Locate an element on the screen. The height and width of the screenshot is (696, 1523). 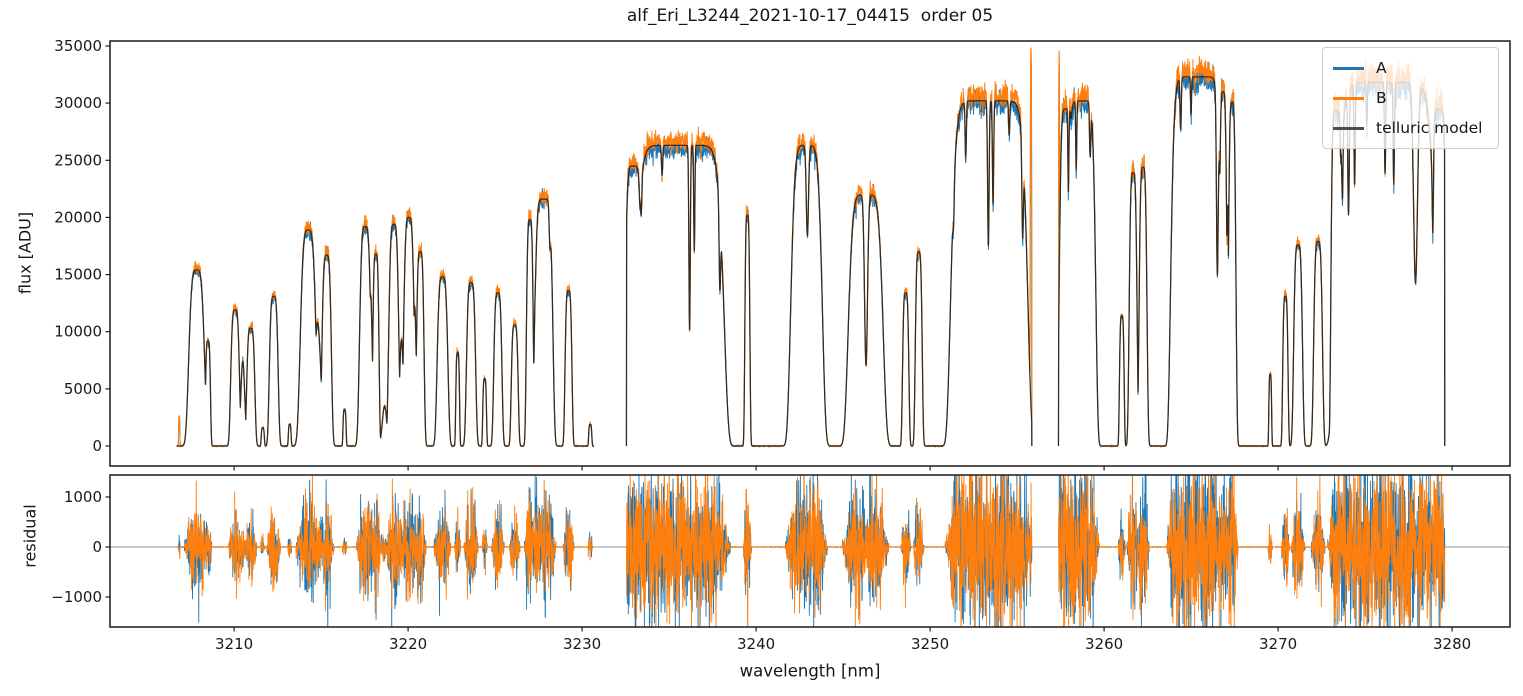
legend-item-a: A is located at coordinates (1407, 68).